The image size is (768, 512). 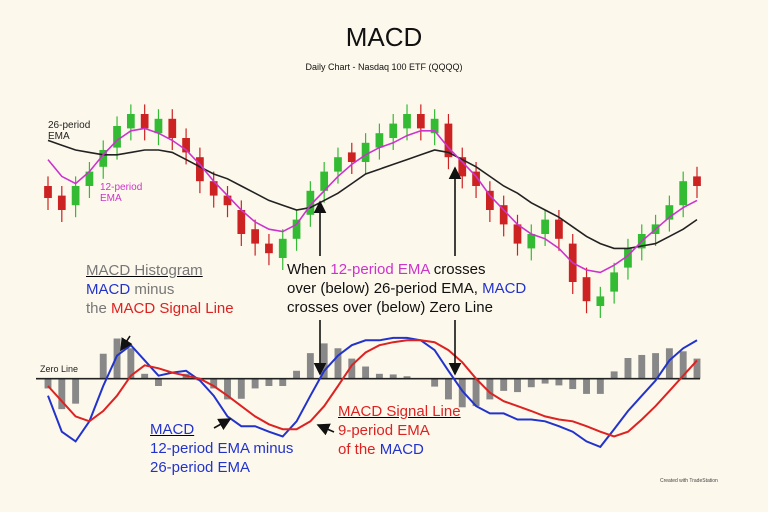 I want to click on annotation-line: 9-period EMA, so click(x=399, y=430).